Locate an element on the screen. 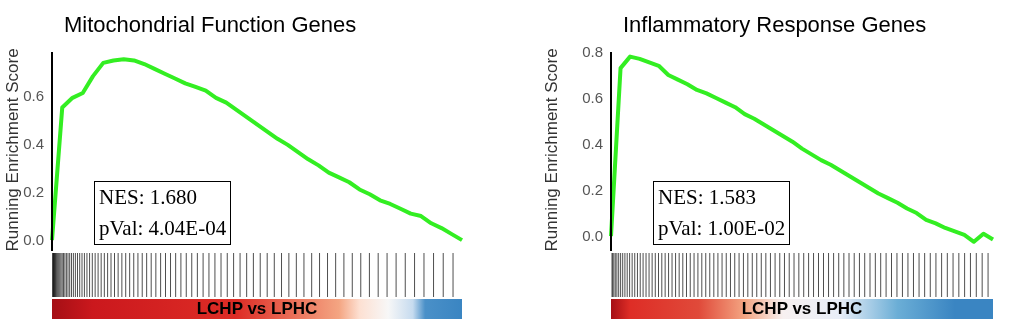  chart-title: Mitochondrial Function Genes is located at coordinates (210, 25).